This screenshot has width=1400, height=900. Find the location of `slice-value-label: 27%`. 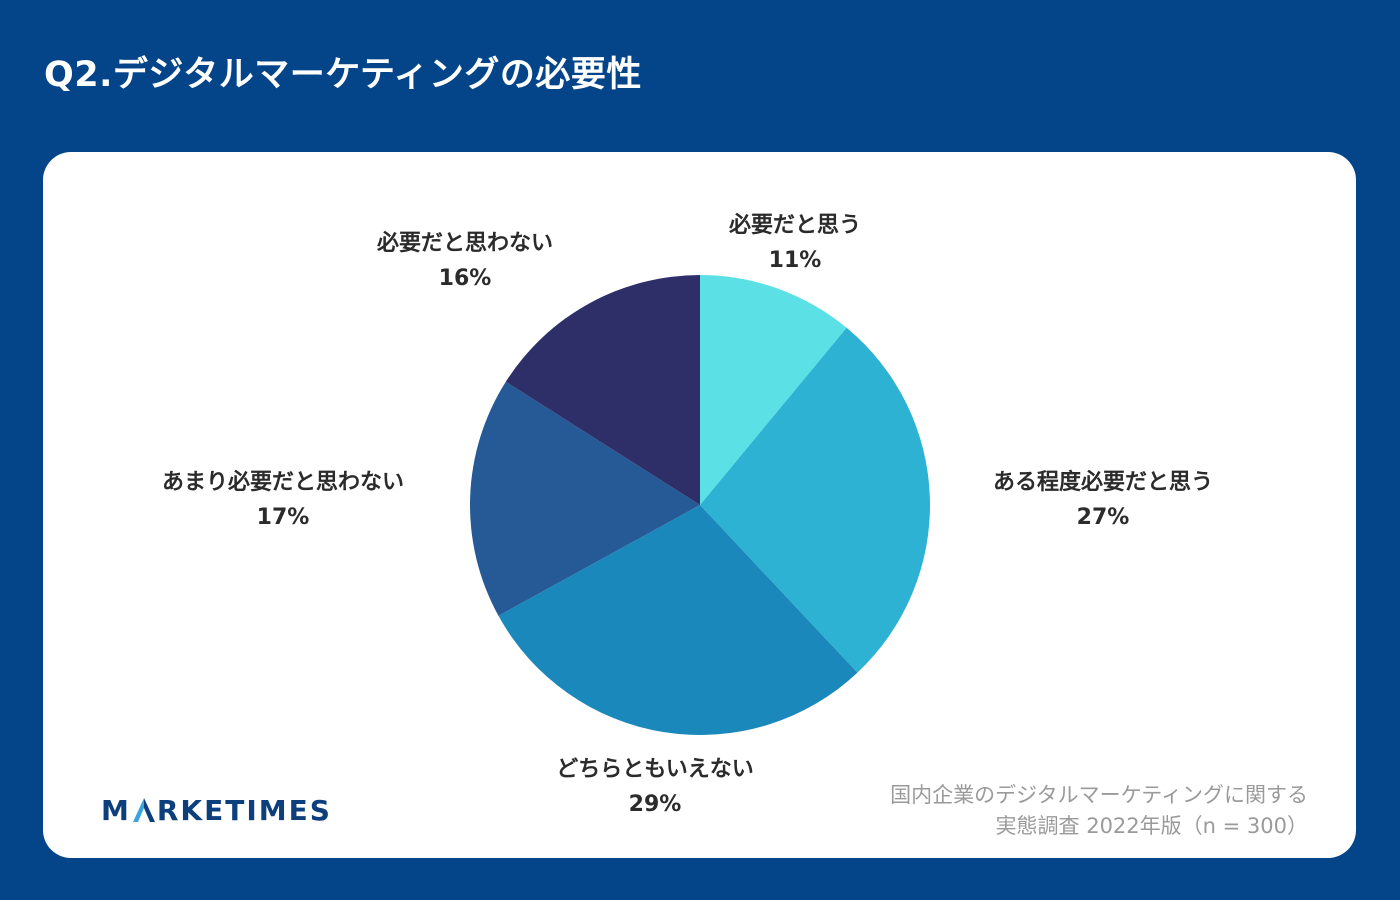

slice-value-label: 27% is located at coordinates (1103, 517).